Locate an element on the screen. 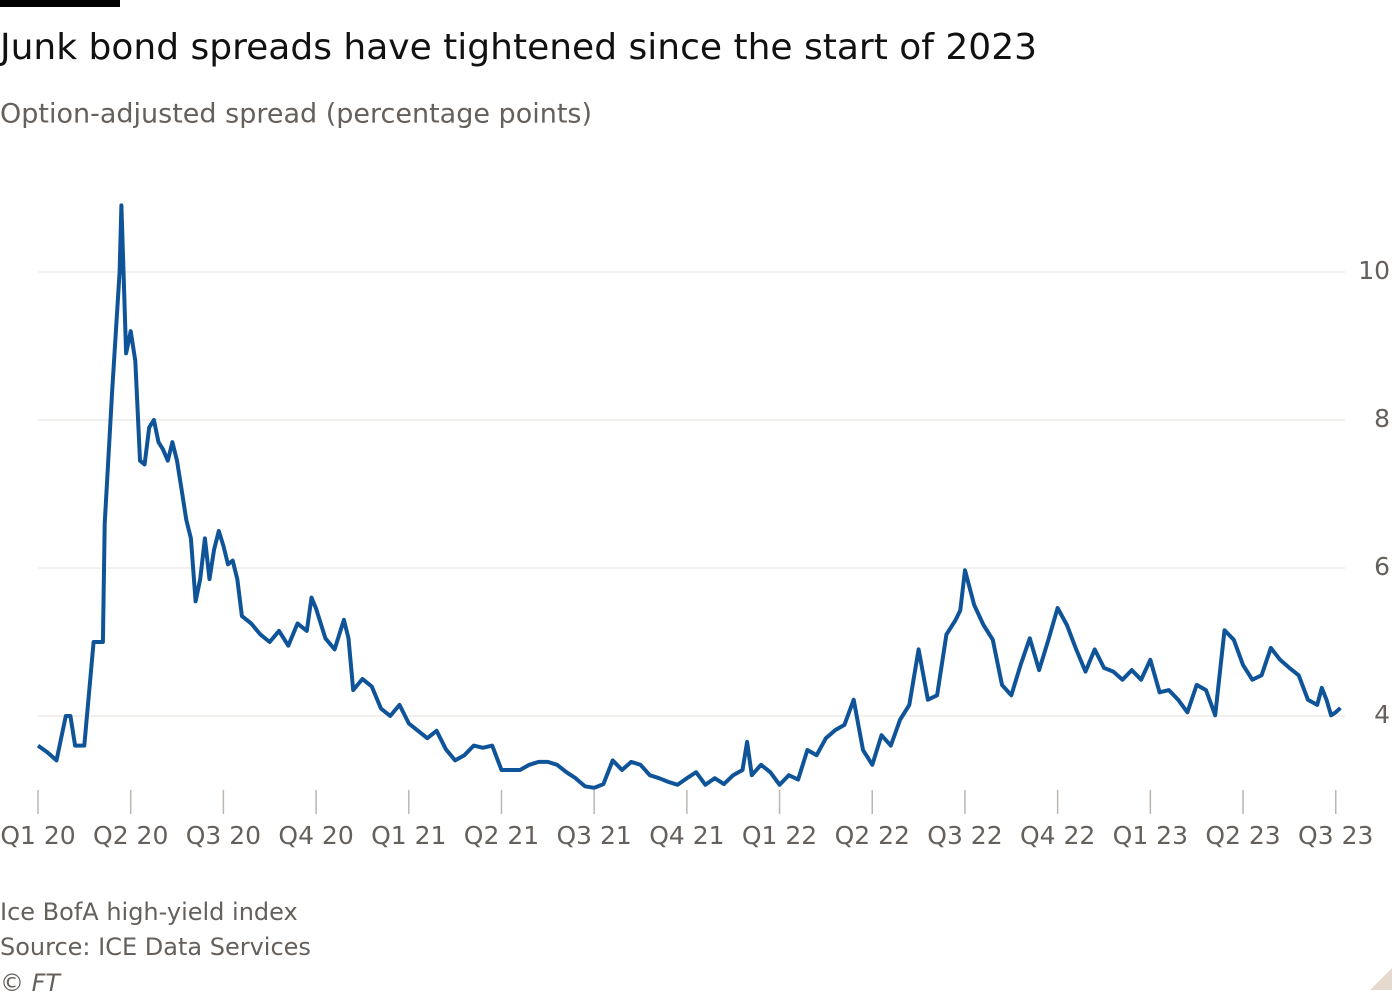 Image resolution: width=1400 pixels, height=1000 pixels. x-tick-label: Q4 22 is located at coordinates (1057, 835).